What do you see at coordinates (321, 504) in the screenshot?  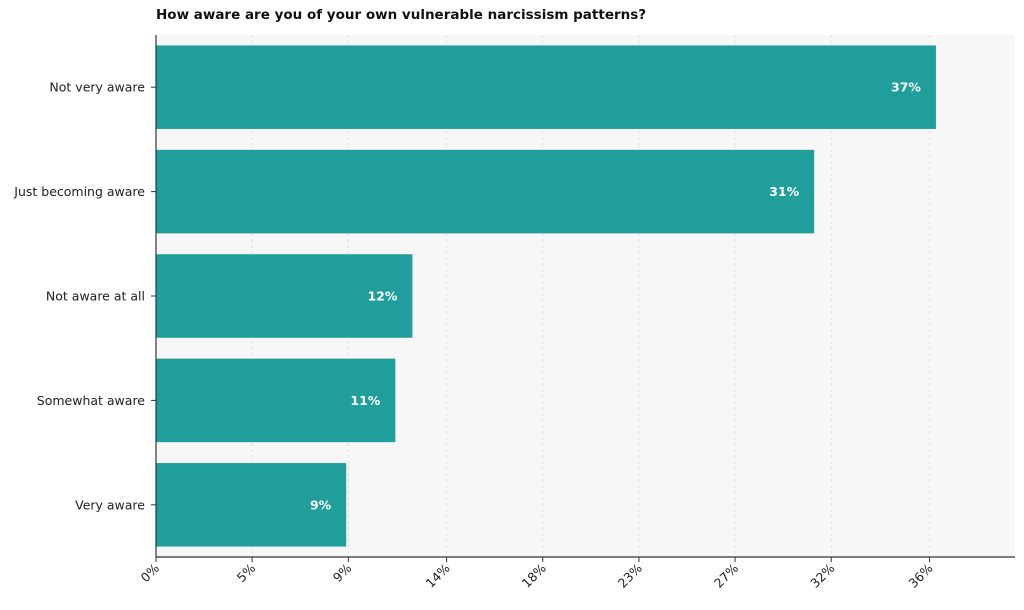 I see `bar-value-label: 9%` at bounding box center [321, 504].